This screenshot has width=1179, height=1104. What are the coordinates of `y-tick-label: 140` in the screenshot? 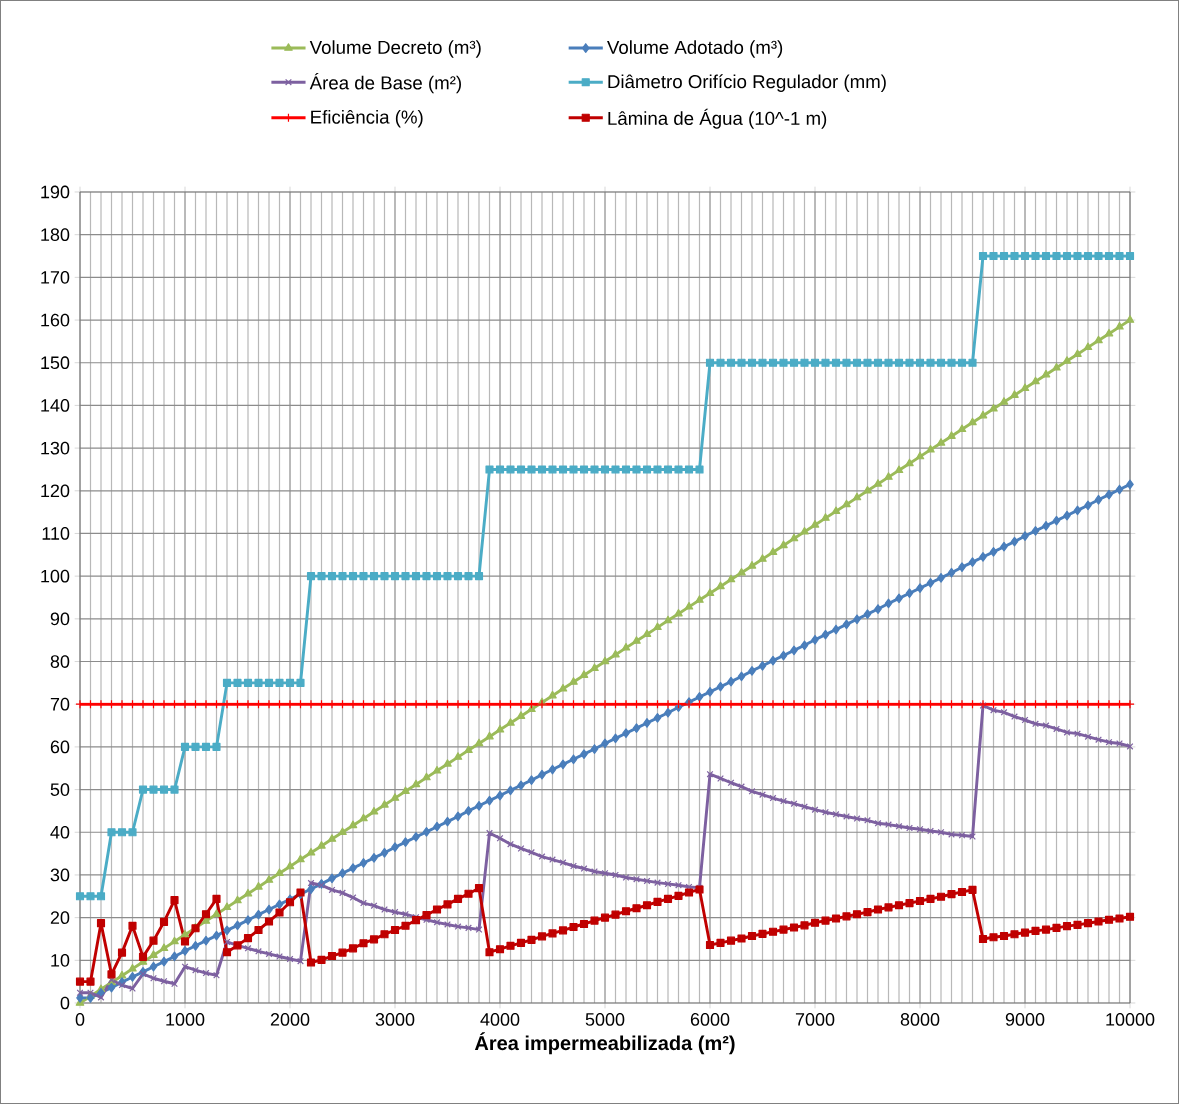 It's located at (55, 405).